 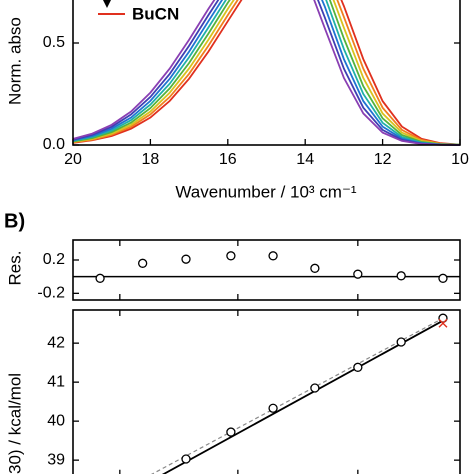 I want to click on y-axis-label: 30) / kcal/mol, so click(x=14, y=423).